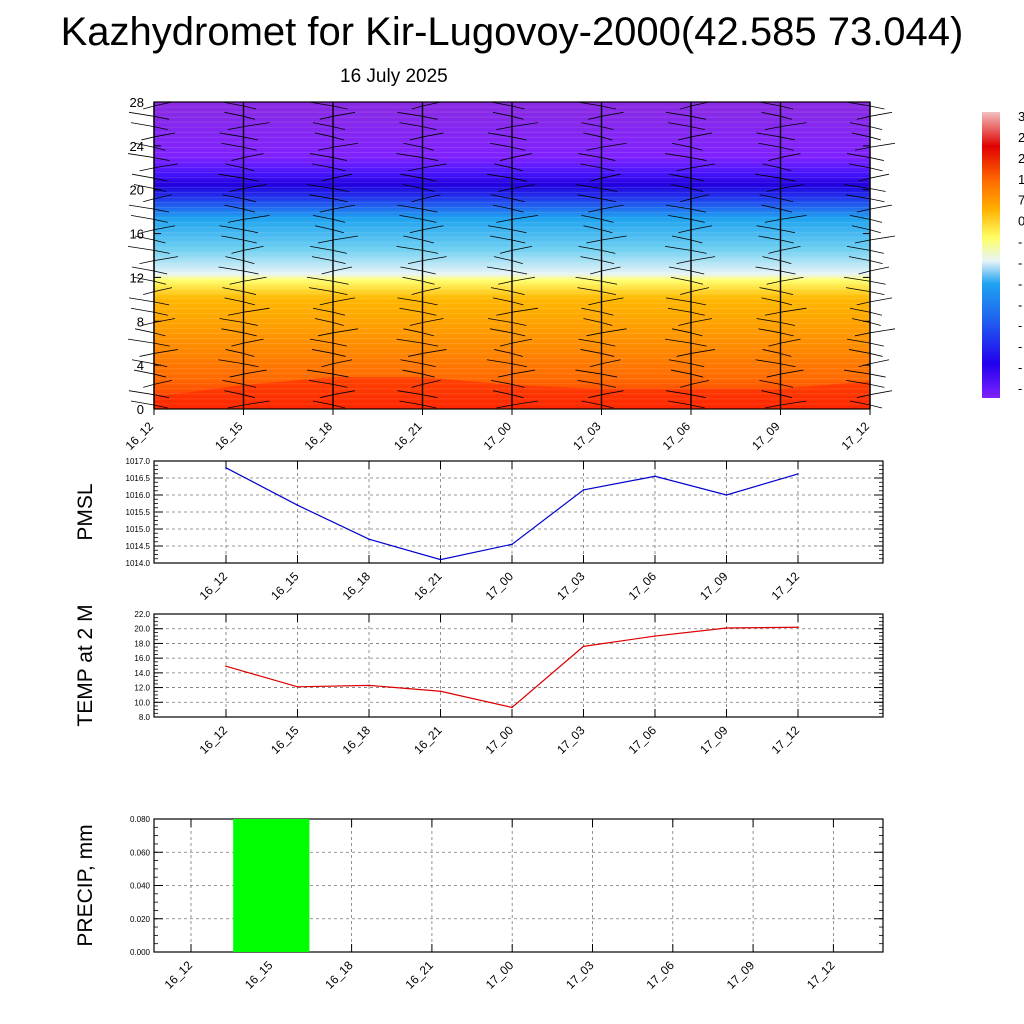 The height and width of the screenshot is (1024, 1024). I want to click on y-tick-label: 1016.5, so click(138, 478).